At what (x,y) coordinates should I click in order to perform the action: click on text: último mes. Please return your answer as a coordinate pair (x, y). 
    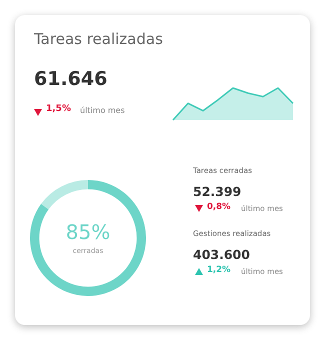
    Looking at the image, I should click on (102, 110).